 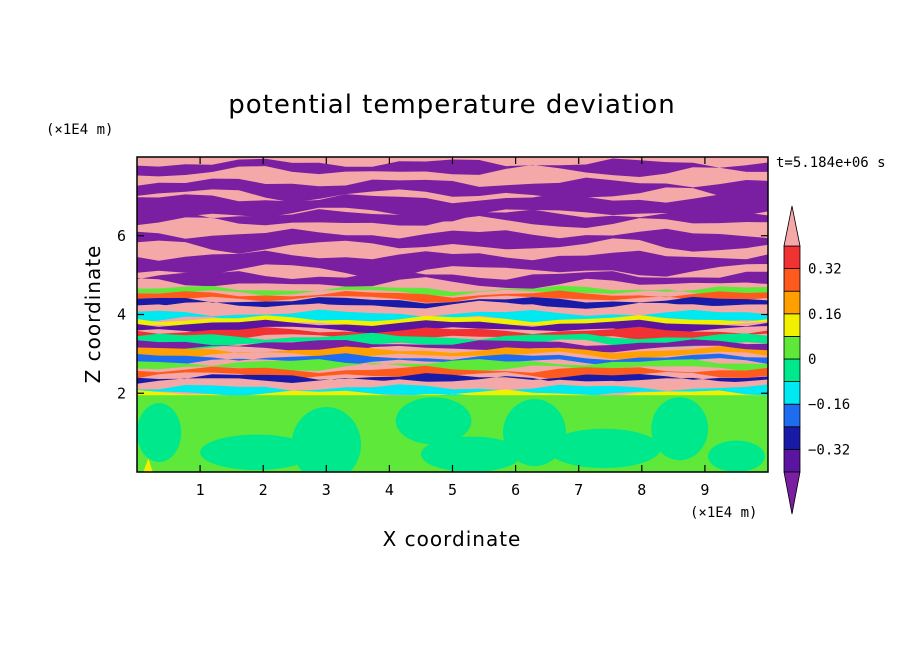 What do you see at coordinates (831, 163) in the screenshot?
I see `time-label: t=5.184e+06 s` at bounding box center [831, 163].